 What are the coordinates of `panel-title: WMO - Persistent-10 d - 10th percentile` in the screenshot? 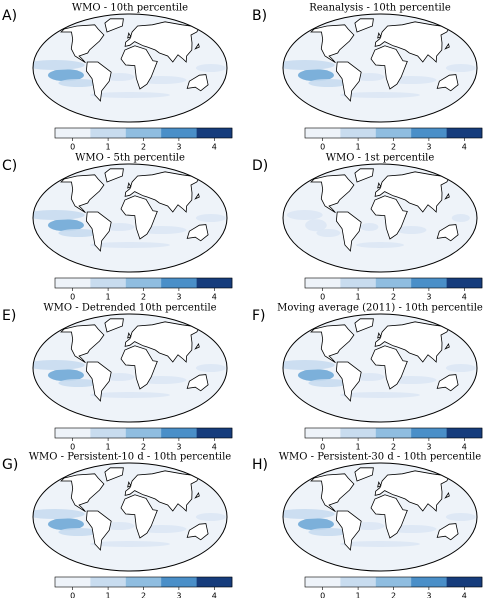 It's located at (130, 457).